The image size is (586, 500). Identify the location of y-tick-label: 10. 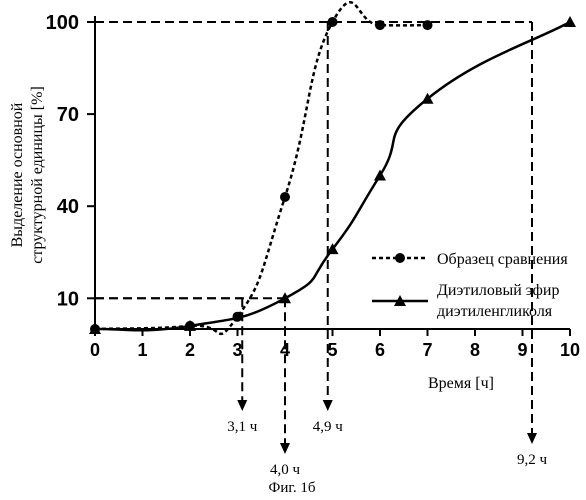
(68, 299).